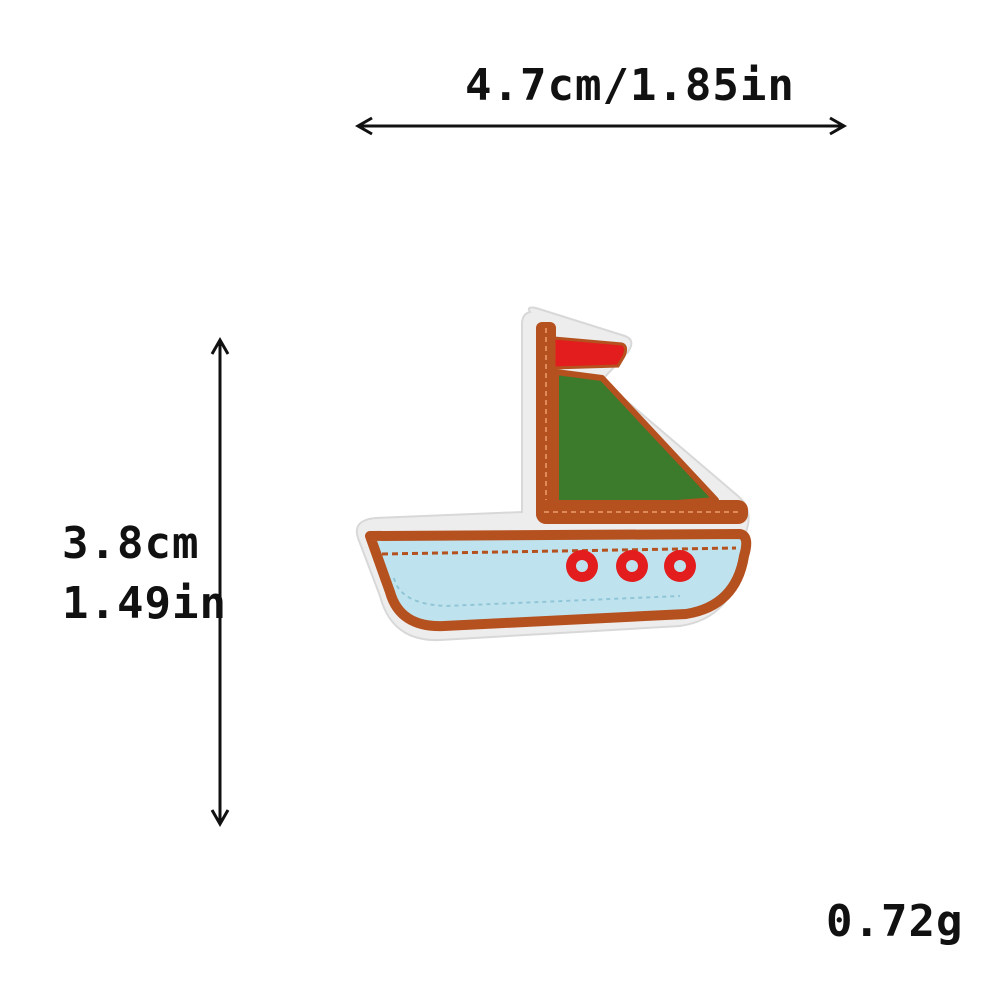  Describe the element at coordinates (131, 543) in the screenshot. I see `height-cm-label: 3.8cm` at that location.